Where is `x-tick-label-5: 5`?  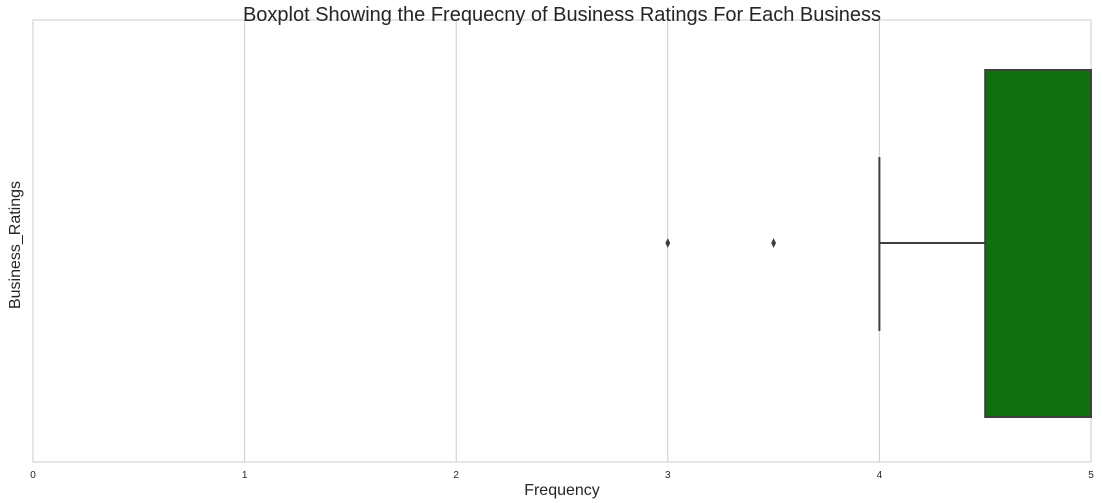 x-tick-label-5: 5 is located at coordinates (1091, 475).